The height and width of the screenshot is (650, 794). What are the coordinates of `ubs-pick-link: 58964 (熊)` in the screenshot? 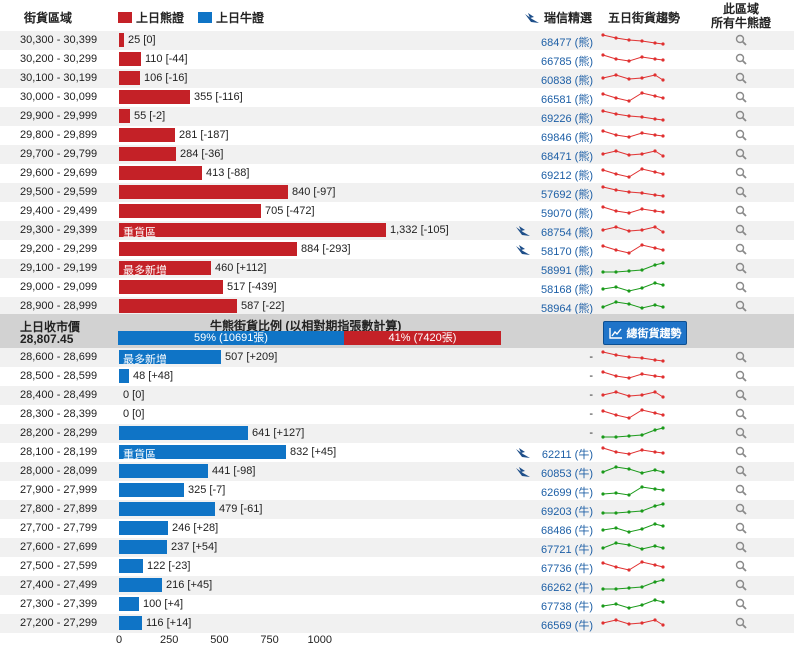 It's located at (567, 309).